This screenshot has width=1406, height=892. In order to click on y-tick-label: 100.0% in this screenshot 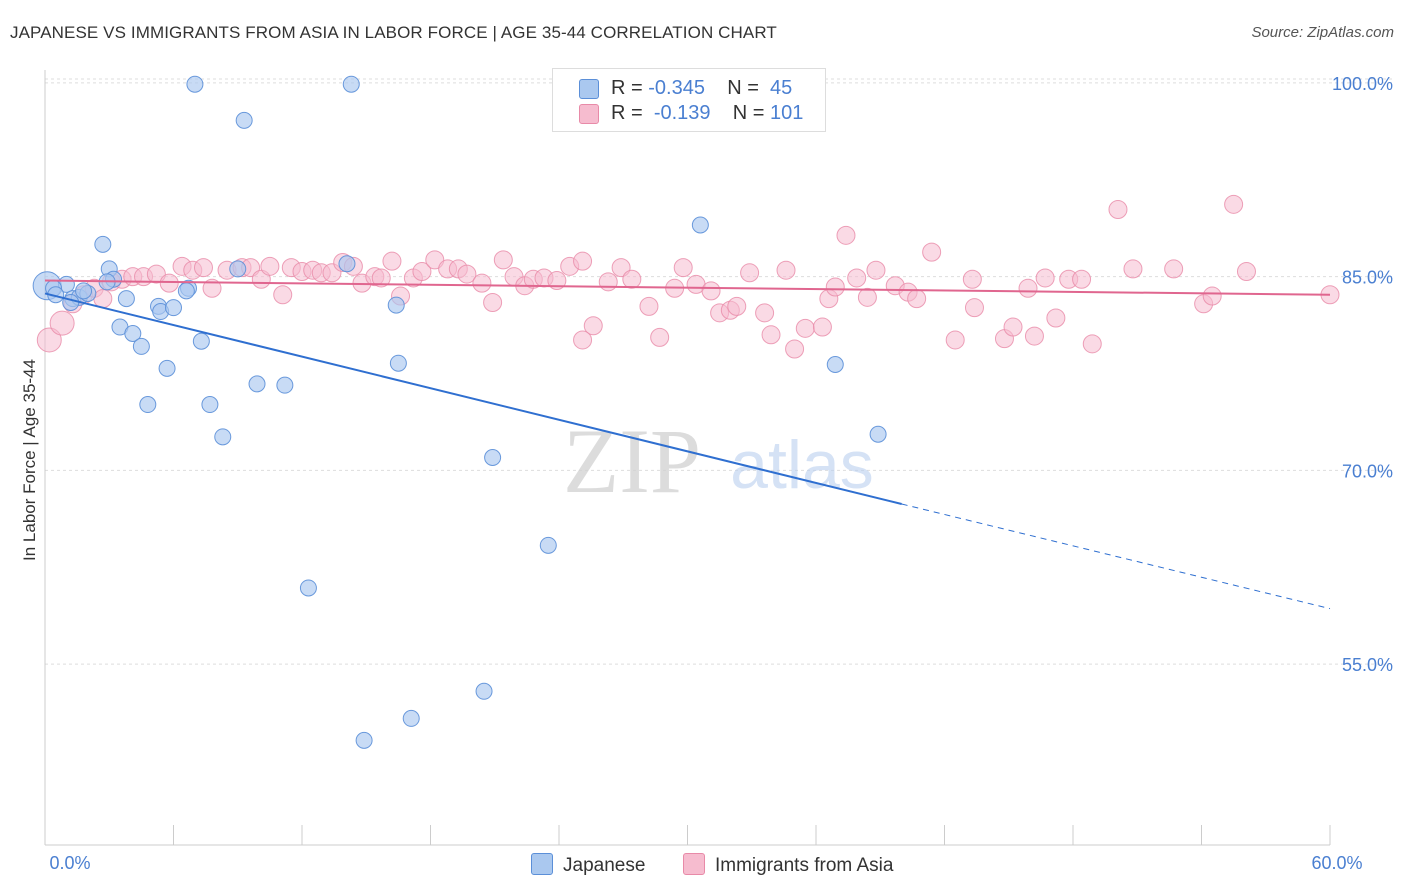, I will do `click(1362, 84)`.